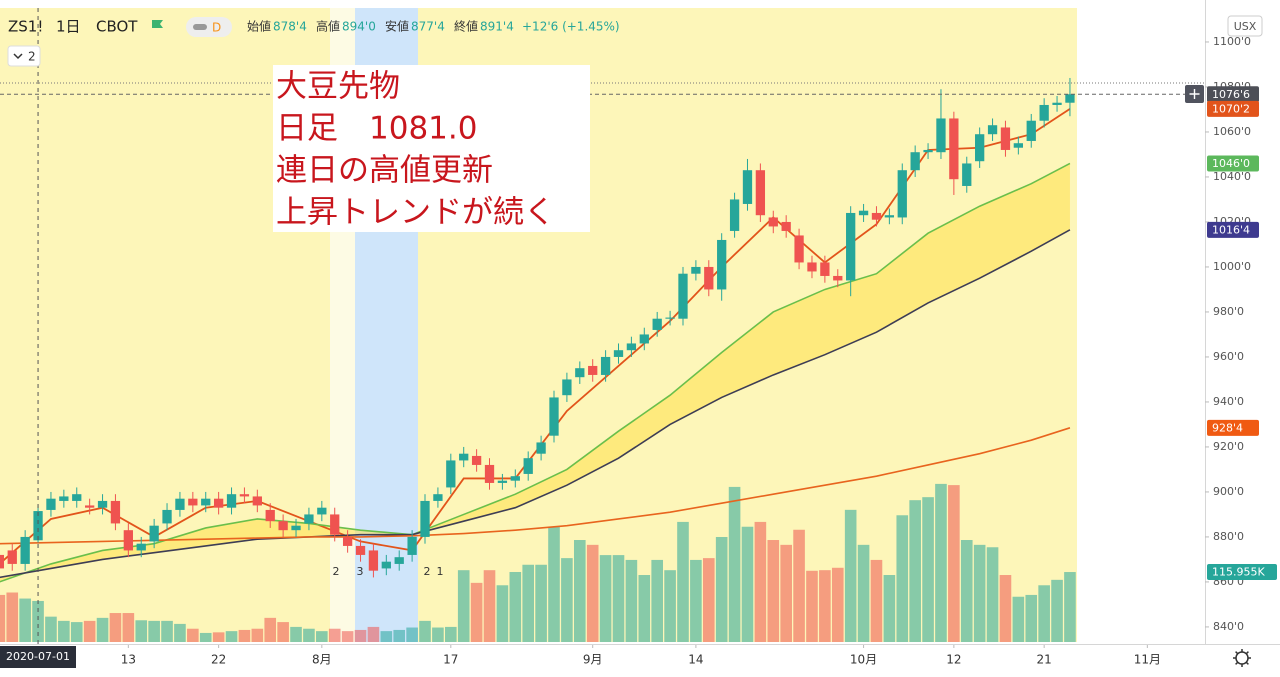 The height and width of the screenshot is (677, 1280). What do you see at coordinates (1232, 176) in the screenshot?
I see `y-tick-label: 1040'0` at bounding box center [1232, 176].